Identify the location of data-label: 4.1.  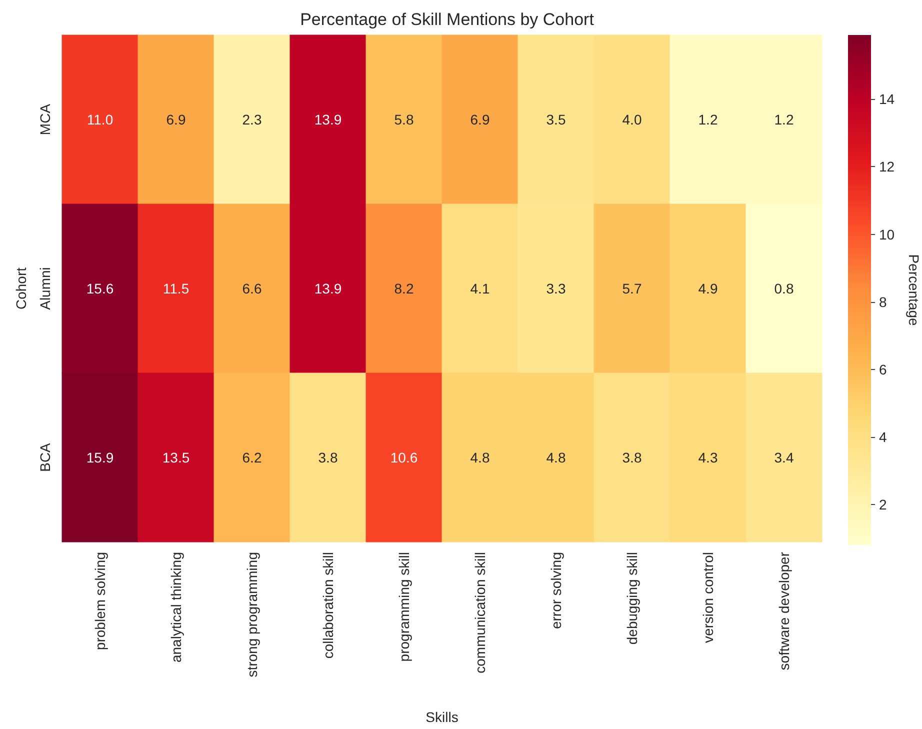
(480, 288).